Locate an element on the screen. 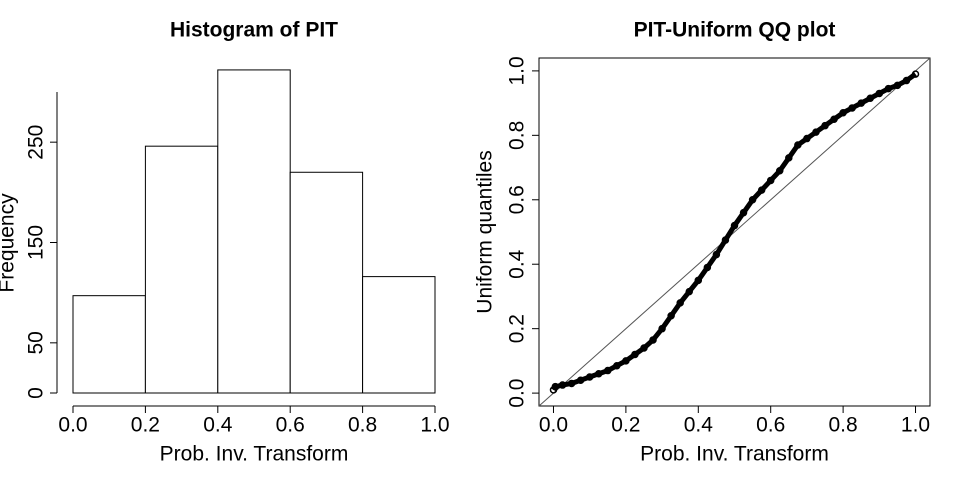 This screenshot has width=960, height=485. y-tick-label: 0.2 is located at coordinates (517, 328).